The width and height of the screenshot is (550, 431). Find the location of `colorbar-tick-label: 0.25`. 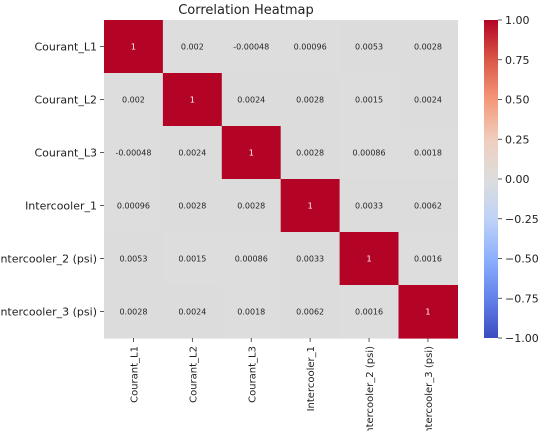

colorbar-tick-label: 0.25 is located at coordinates (517, 139).